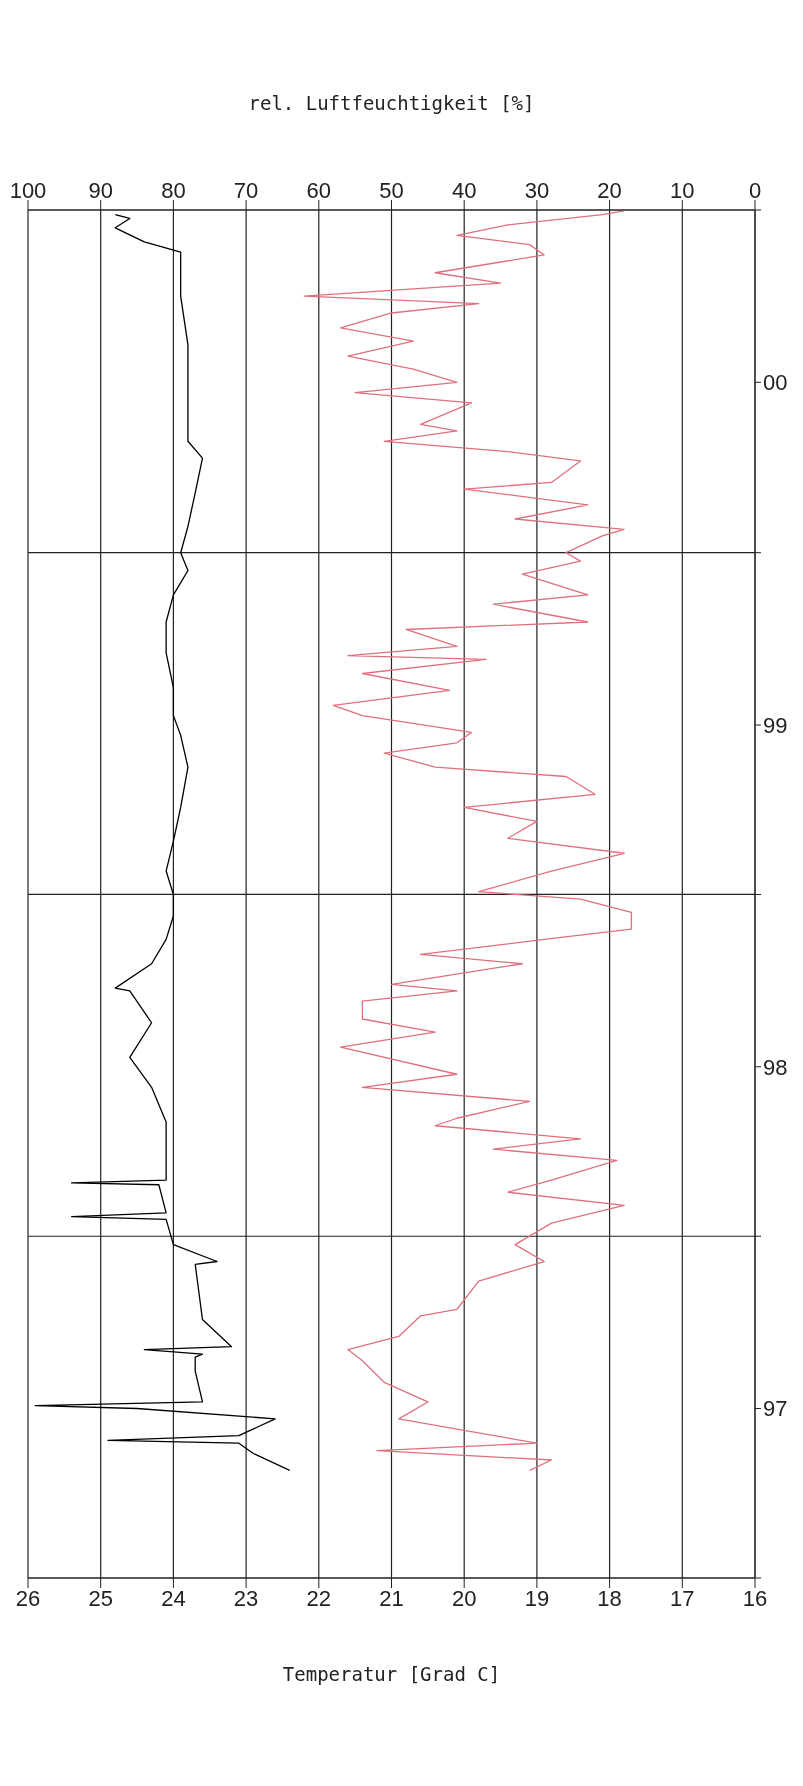 This screenshot has width=803, height=1786. I want to click on x2-tick-label: 70, so click(246, 190).